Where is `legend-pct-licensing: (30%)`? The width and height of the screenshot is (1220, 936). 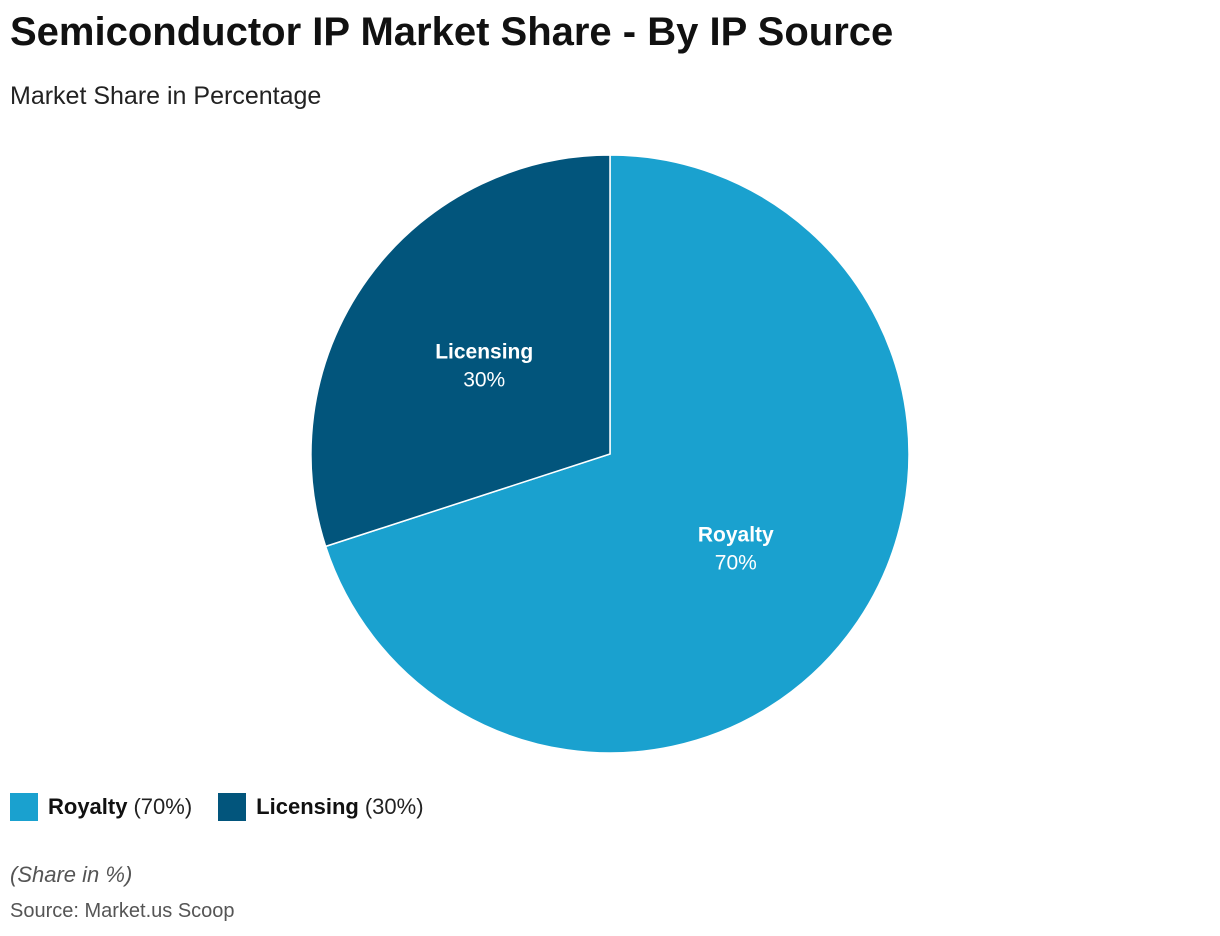
legend-pct-licensing: (30%) is located at coordinates (394, 806).